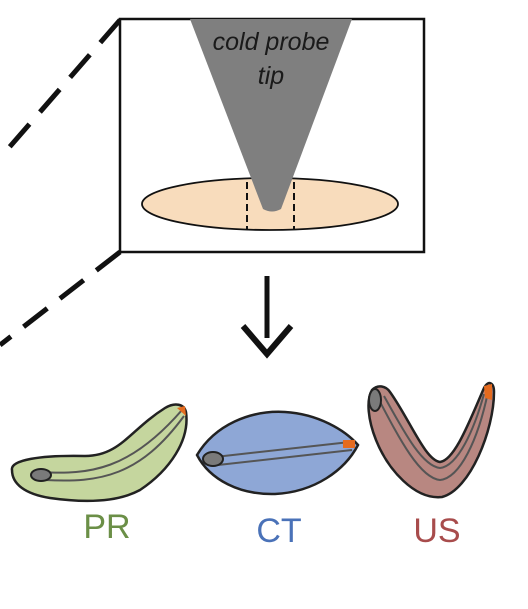  What do you see at coordinates (61, 298) in the screenshot?
I see `zoom-line-lower` at bounding box center [61, 298].